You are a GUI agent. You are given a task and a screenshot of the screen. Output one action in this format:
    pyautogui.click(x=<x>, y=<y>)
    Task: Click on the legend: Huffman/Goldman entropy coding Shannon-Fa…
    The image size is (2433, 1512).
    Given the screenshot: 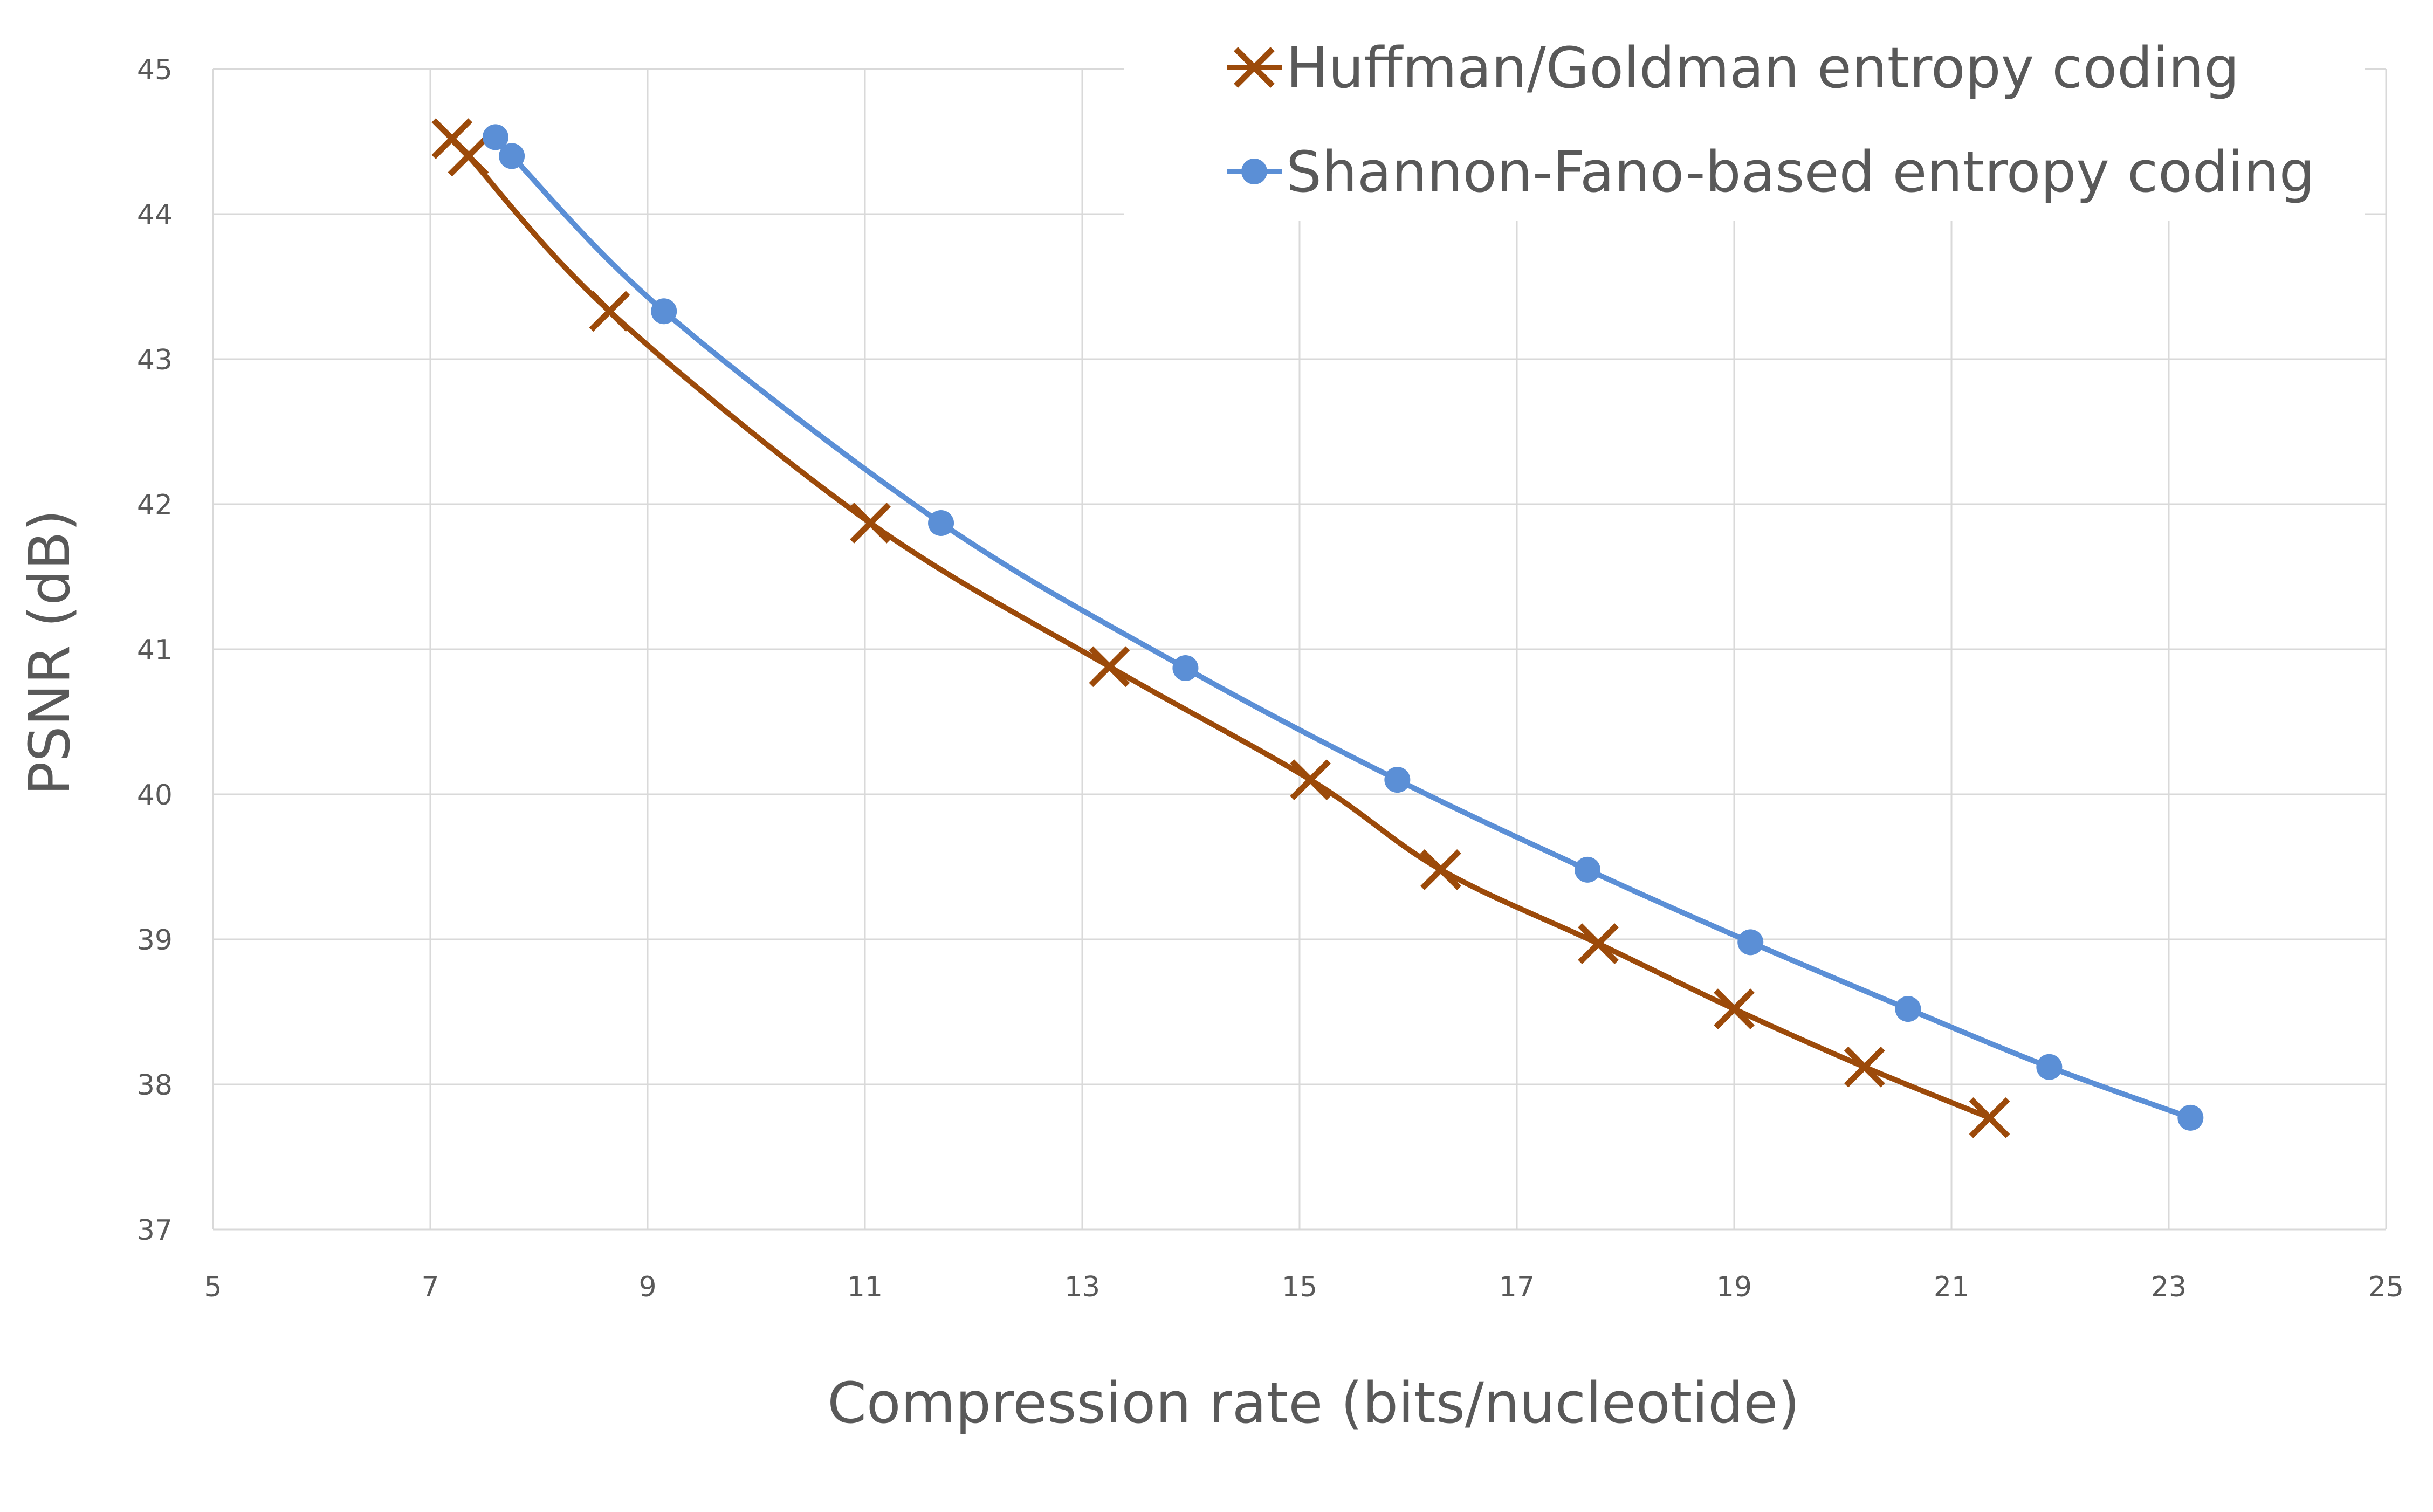 What is the action you would take?
    pyautogui.click(x=1744, y=113)
    